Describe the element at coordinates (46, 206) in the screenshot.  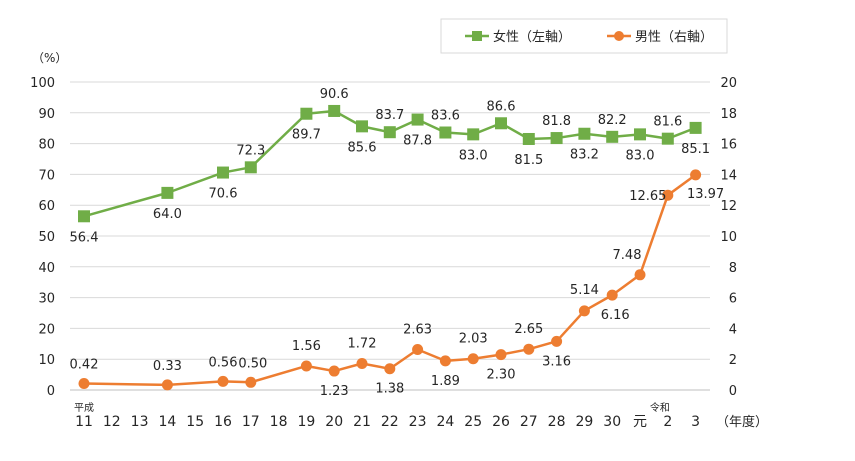
I see `y-left-tick-label: 60` at that location.